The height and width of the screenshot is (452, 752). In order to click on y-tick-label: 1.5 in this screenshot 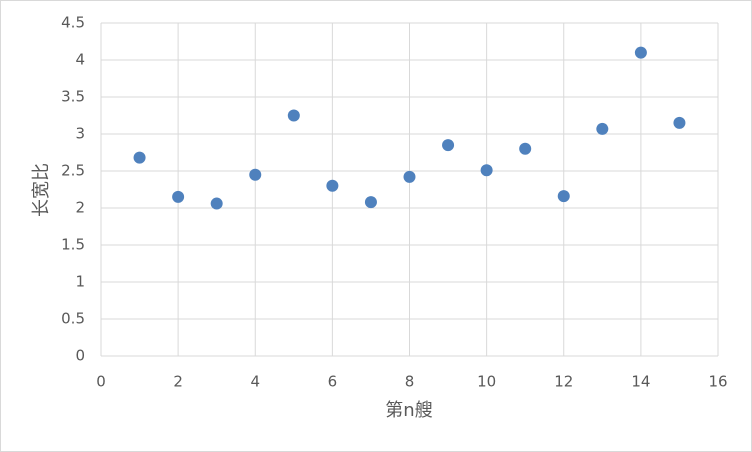, I will do `click(73, 245)`.